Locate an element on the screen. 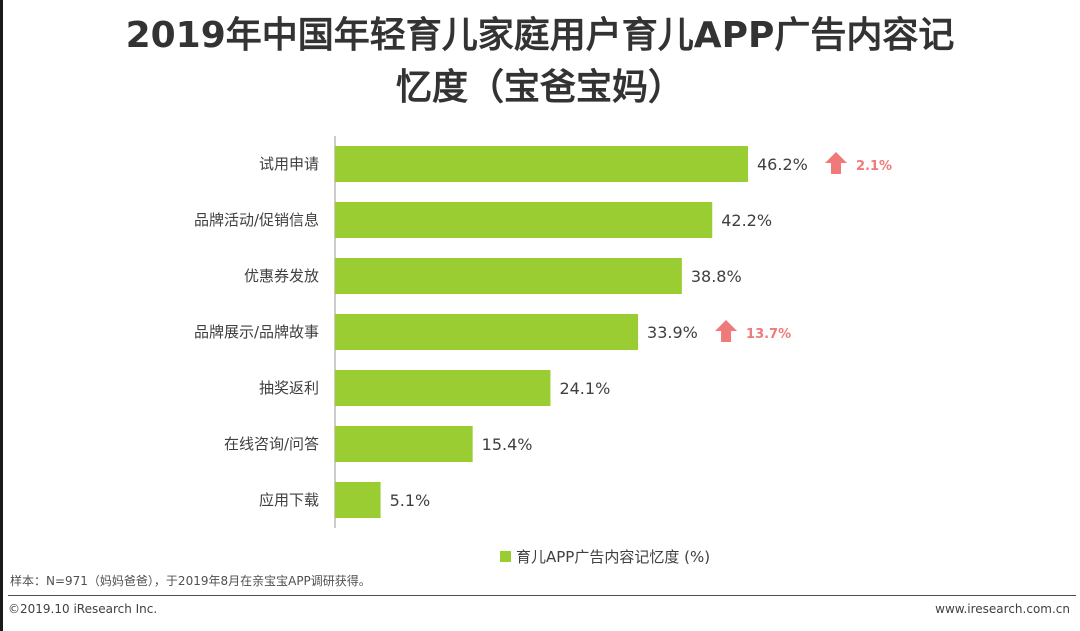 The height and width of the screenshot is (631, 1080). value-label: 24.1% is located at coordinates (584, 388).